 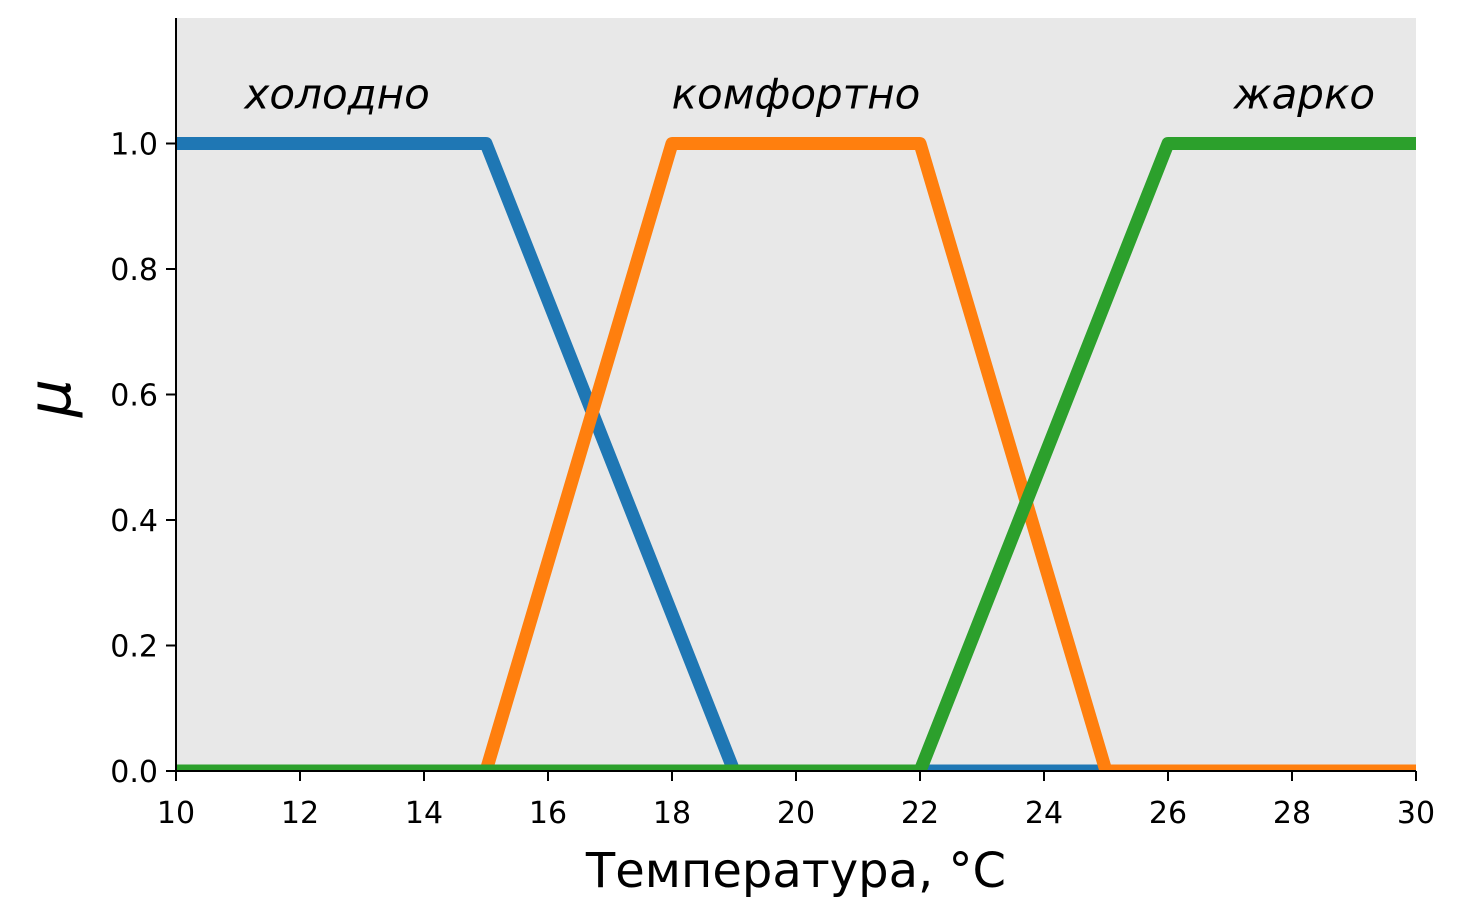 What do you see at coordinates (796, 93) in the screenshot?
I see `annotation-label-1: комфортно` at bounding box center [796, 93].